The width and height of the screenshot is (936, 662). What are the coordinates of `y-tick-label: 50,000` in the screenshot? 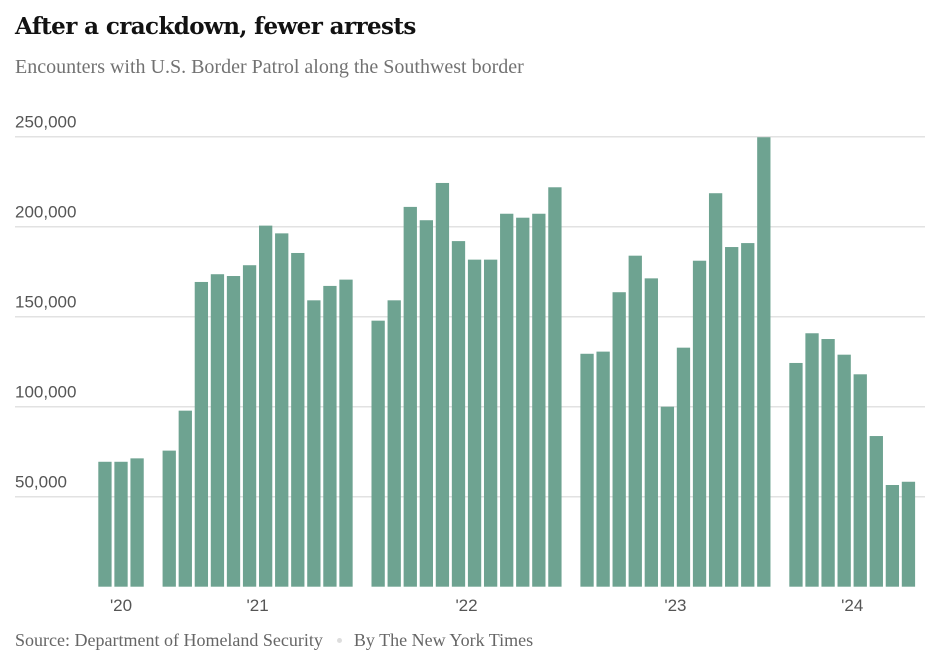 It's located at (41, 482).